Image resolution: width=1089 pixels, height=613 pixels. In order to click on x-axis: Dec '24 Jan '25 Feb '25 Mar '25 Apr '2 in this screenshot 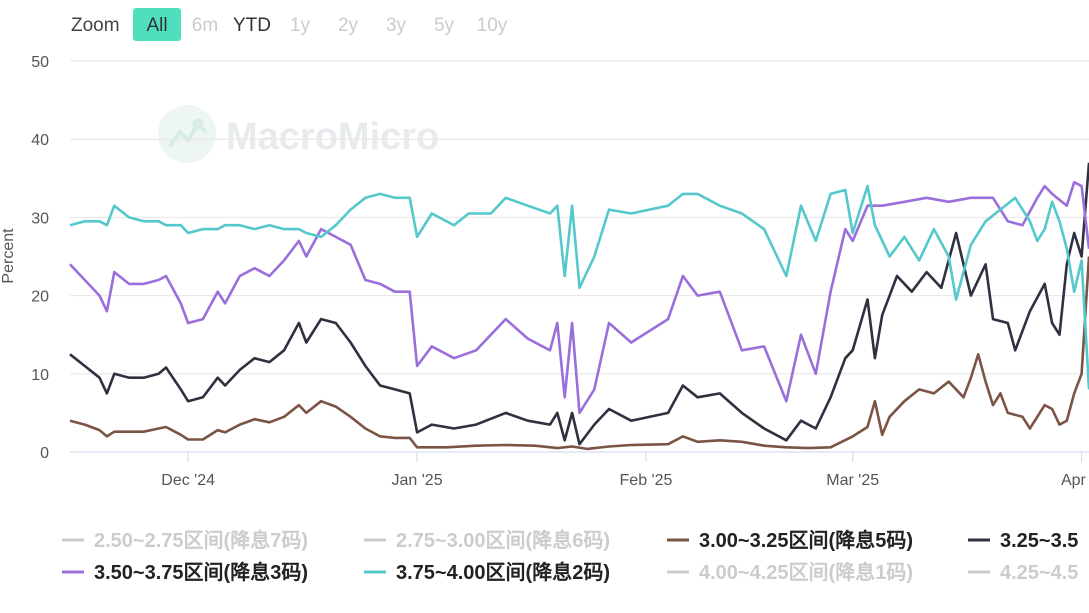, I will do `click(625, 470)`.